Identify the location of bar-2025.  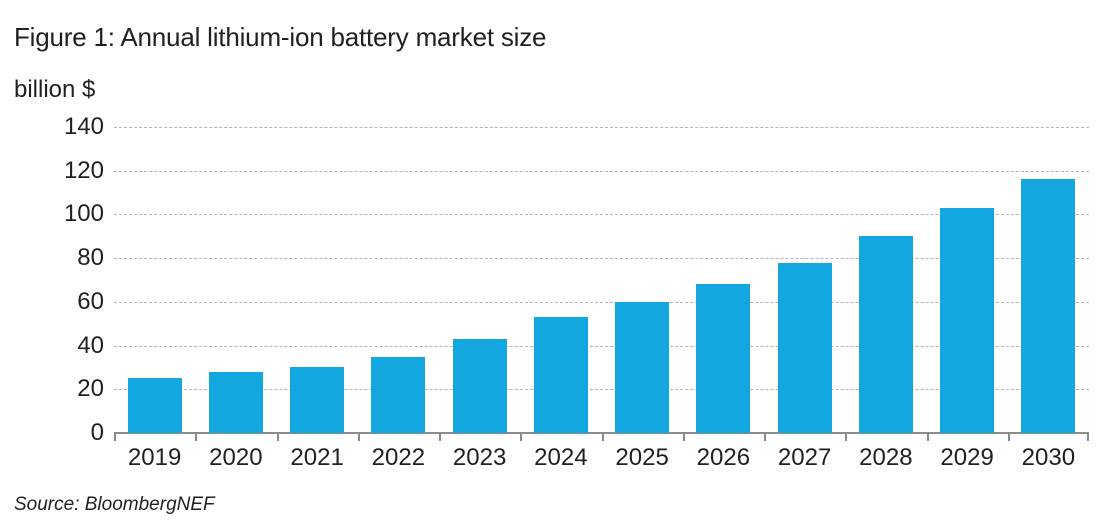
(642, 367).